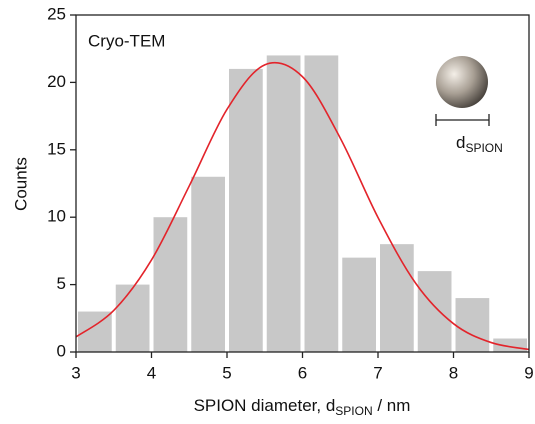 Image resolution: width=535 pixels, height=424 pixels. I want to click on x-tick-label: 4, so click(151, 372).